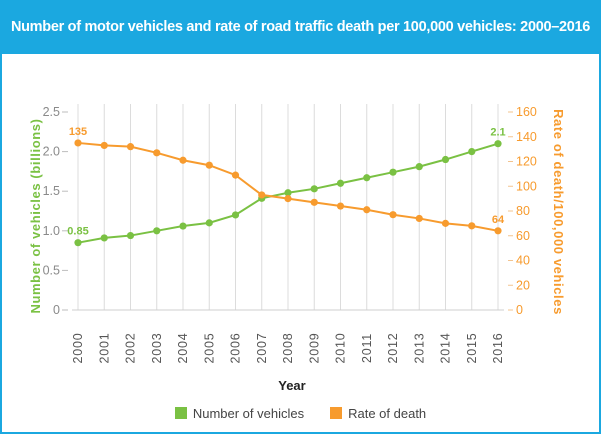 Image resolution: width=601 pixels, height=434 pixels. What do you see at coordinates (393, 347) in the screenshot?
I see `x-tick-label-2012: 2012` at bounding box center [393, 347].